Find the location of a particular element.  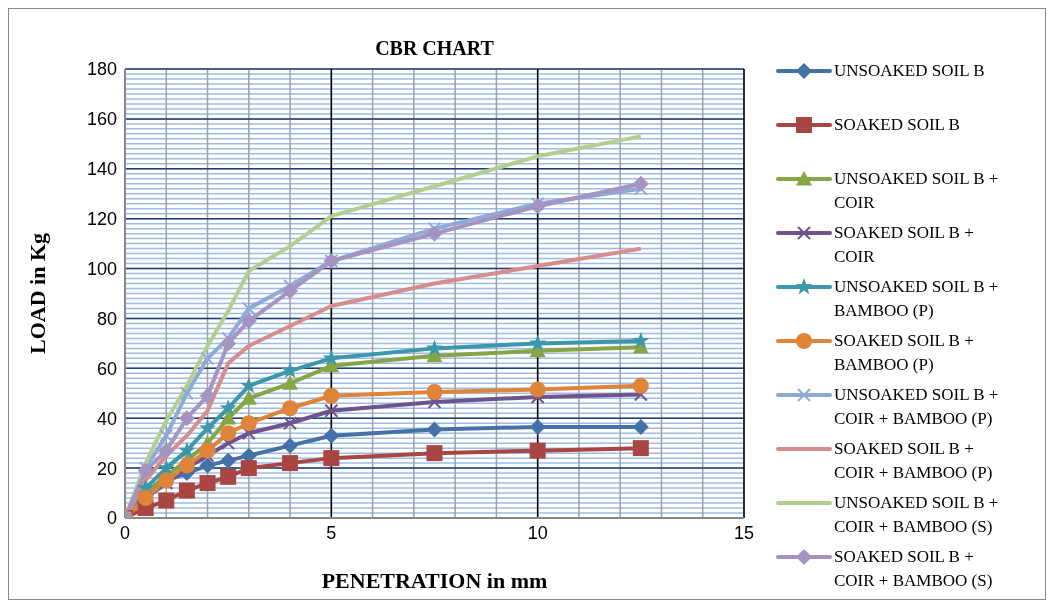

legend-label: SOAKED SOIL B + COIR is located at coordinates (904, 245).